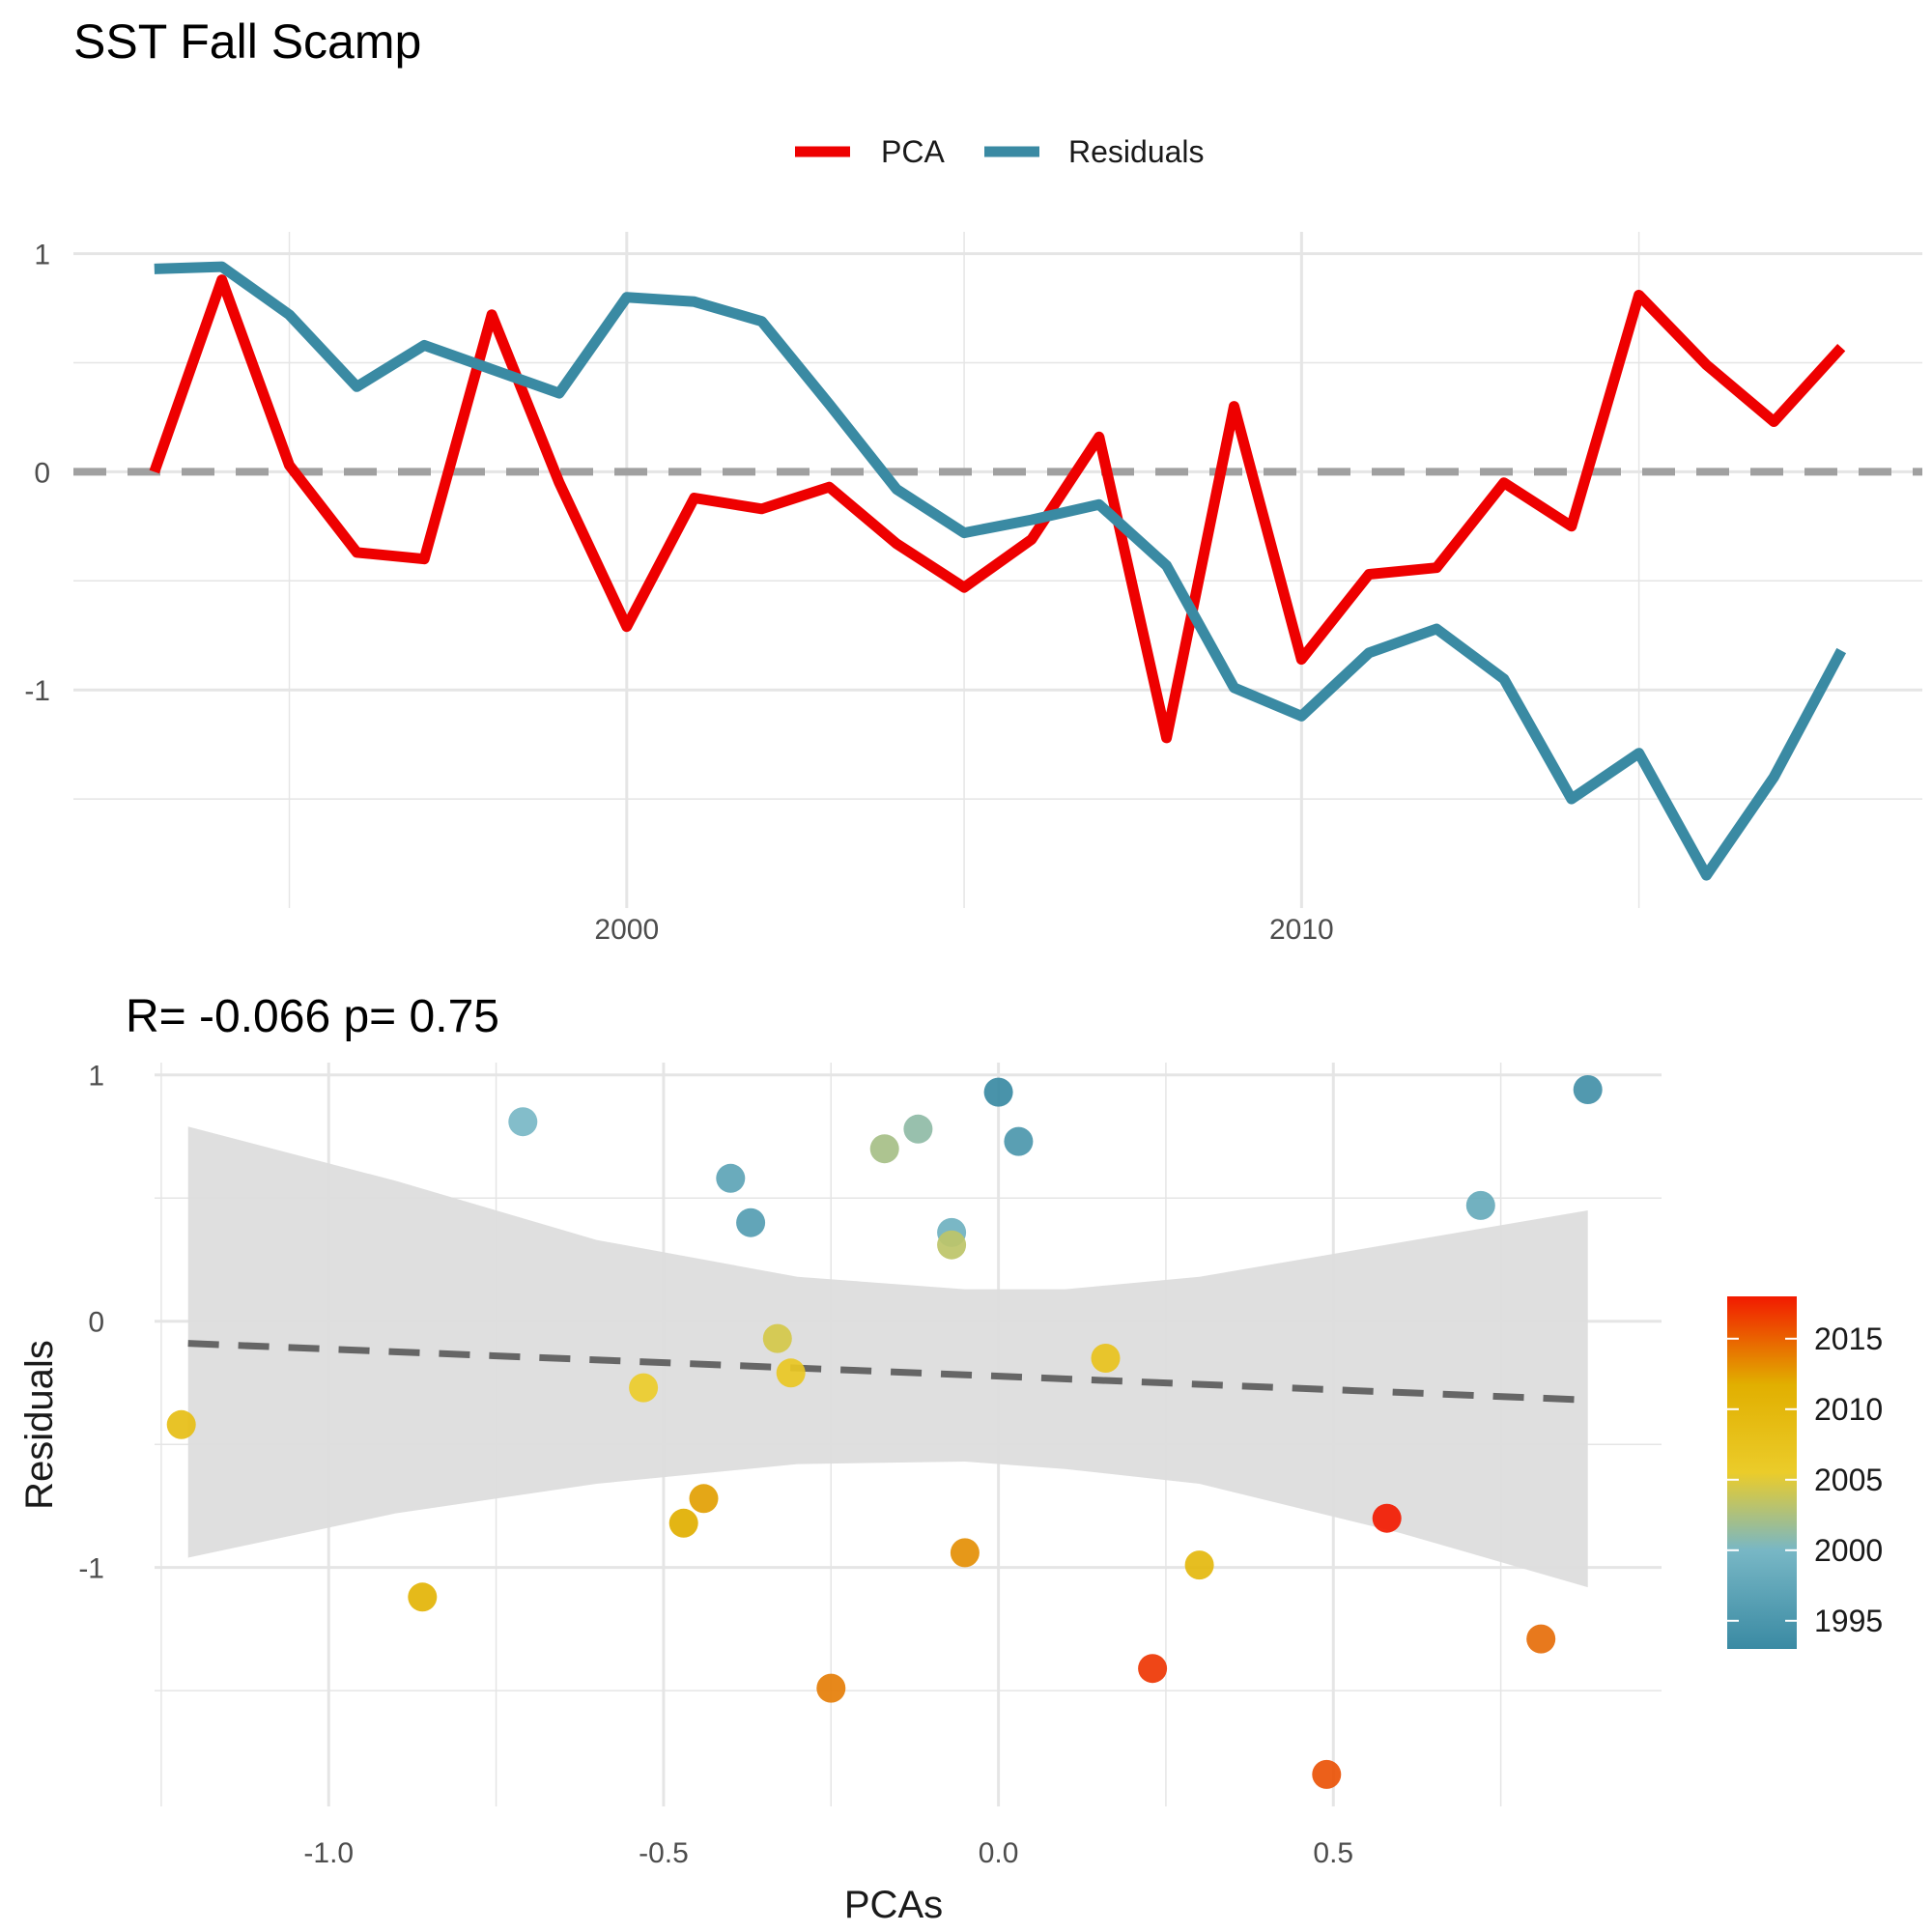 The height and width of the screenshot is (1932, 1932). I want to click on top-x-tick-labels: 2000 2010, so click(963, 930).